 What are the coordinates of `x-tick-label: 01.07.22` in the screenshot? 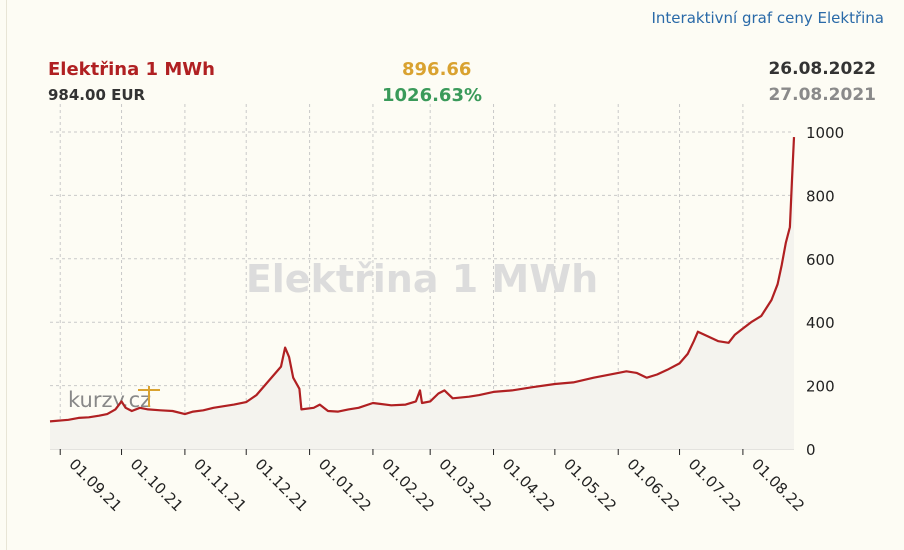 It's located at (715, 485).